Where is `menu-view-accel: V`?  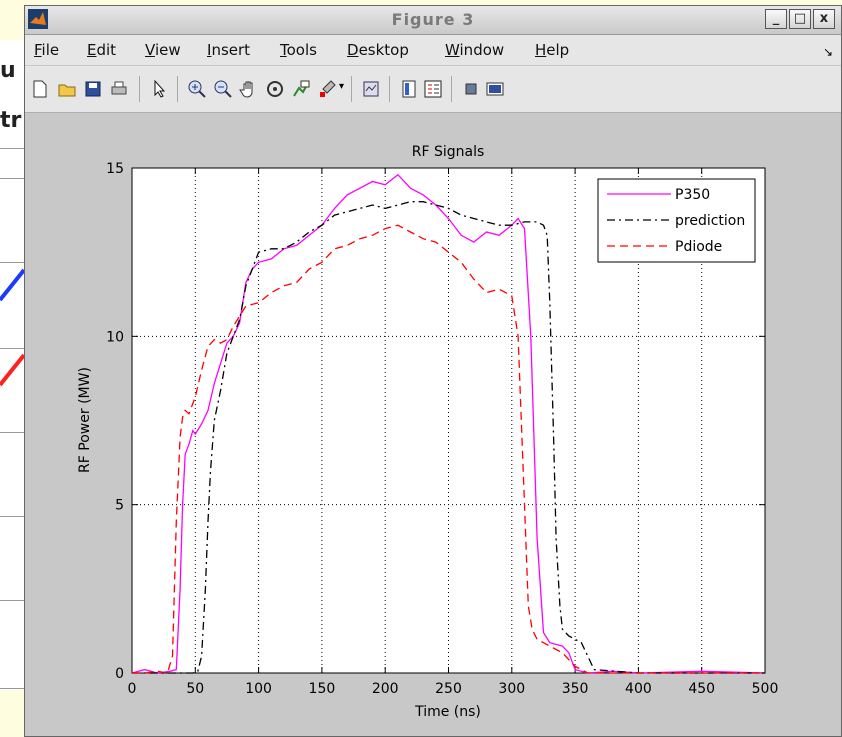 menu-view-accel: V is located at coordinates (150, 50).